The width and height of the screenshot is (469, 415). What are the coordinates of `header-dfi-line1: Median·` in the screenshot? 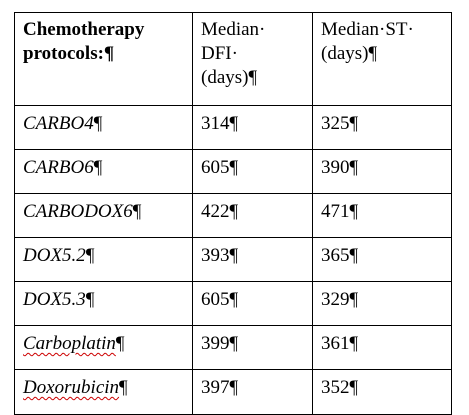 It's located at (233, 29).